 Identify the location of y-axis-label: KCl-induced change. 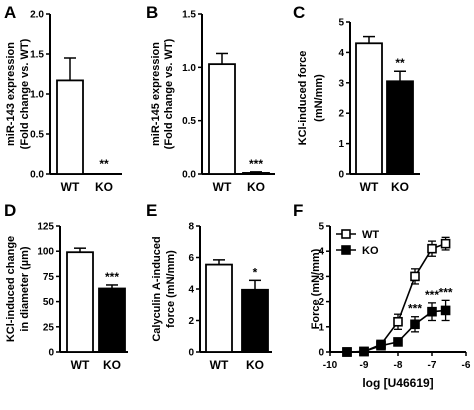
(11, 289).